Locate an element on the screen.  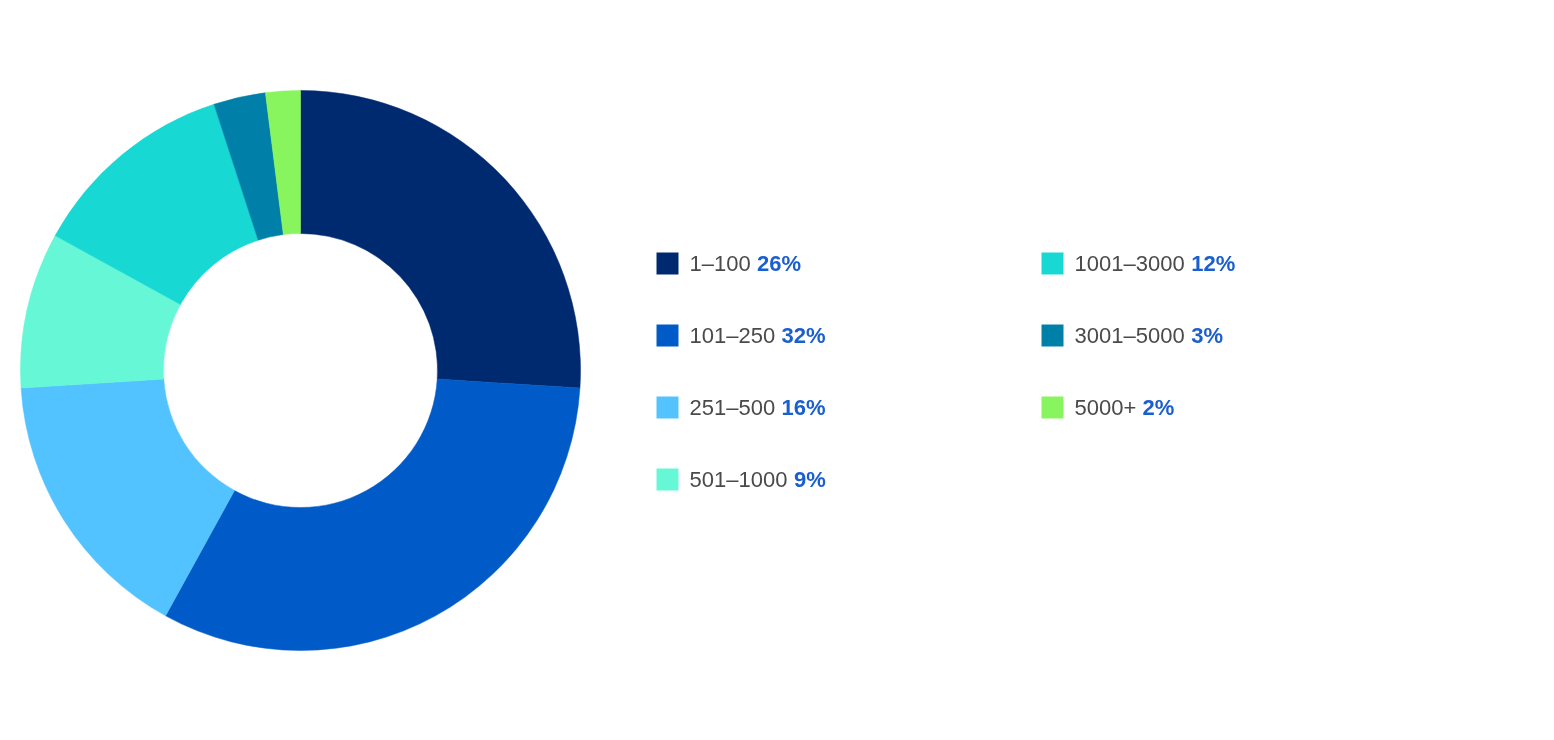
data-label: 26% is located at coordinates (779, 263).